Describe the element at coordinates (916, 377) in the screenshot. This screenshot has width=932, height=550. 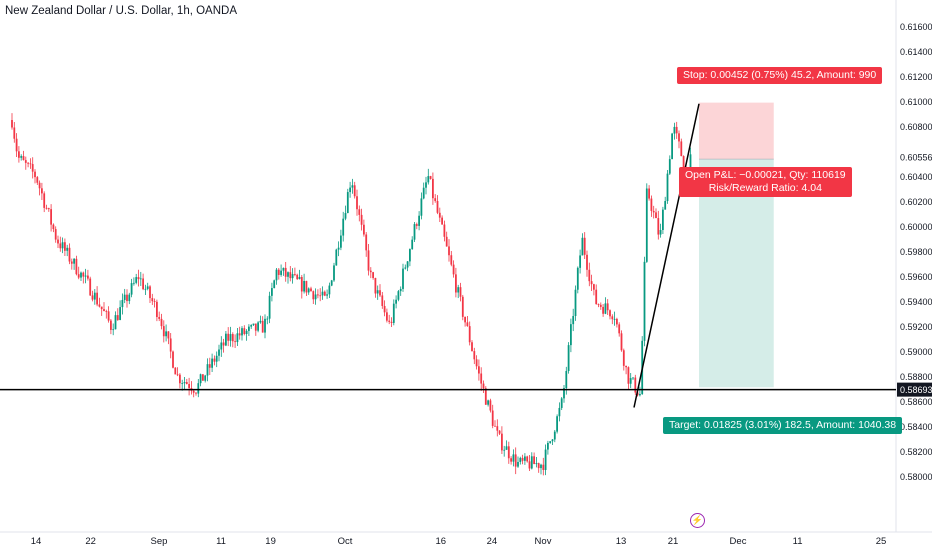
I see `price-tick-label: 0.58800` at that location.